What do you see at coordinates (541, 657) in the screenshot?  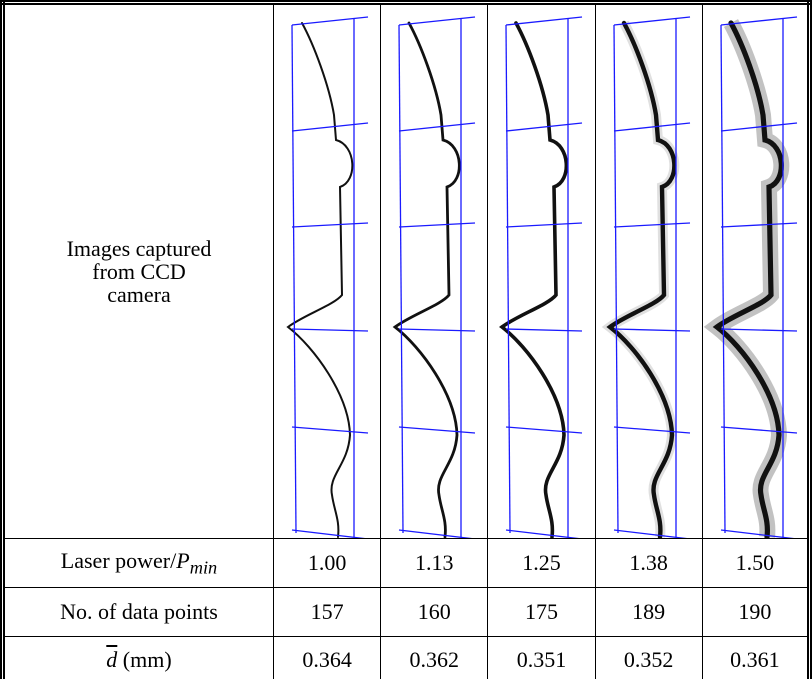 I see `value-cell: 0.351` at bounding box center [541, 657].